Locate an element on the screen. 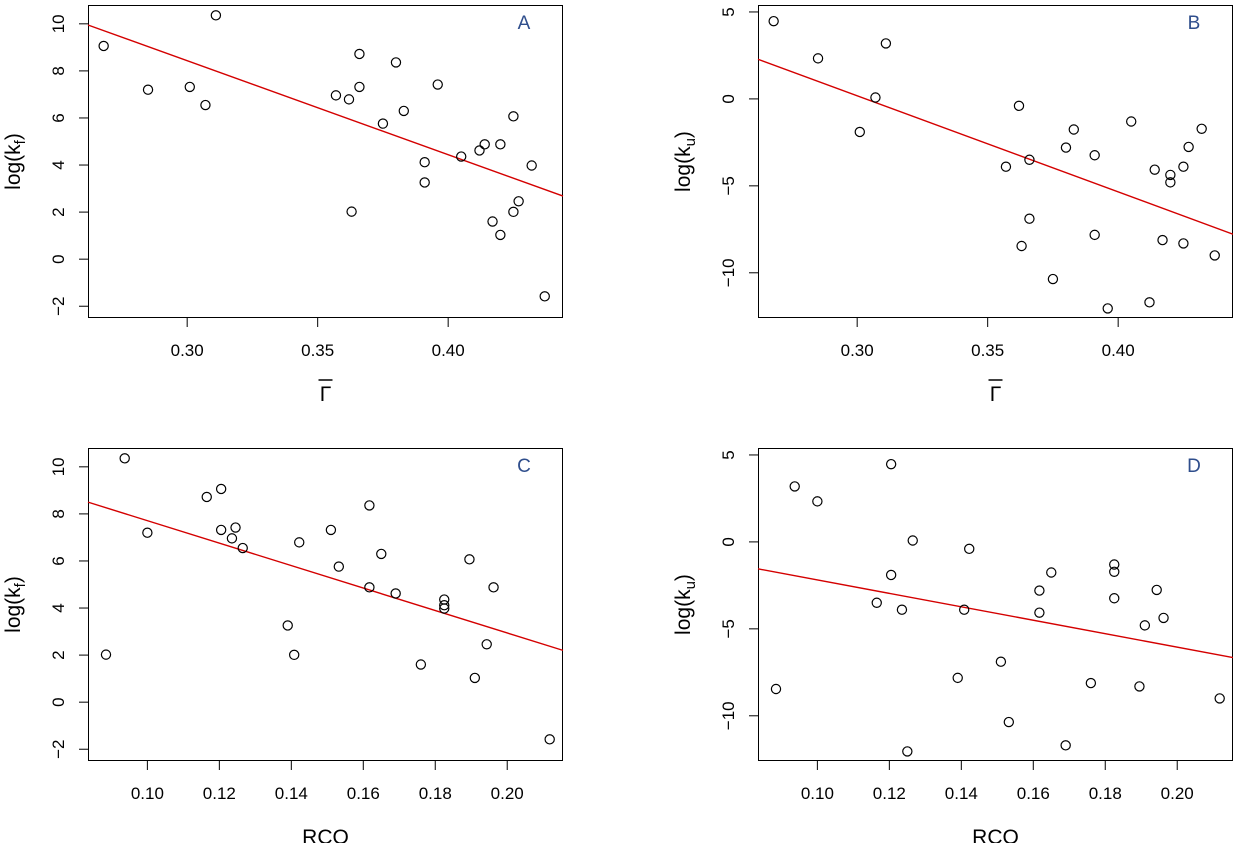  y-tick-label: −10 is located at coordinates (728, 272).